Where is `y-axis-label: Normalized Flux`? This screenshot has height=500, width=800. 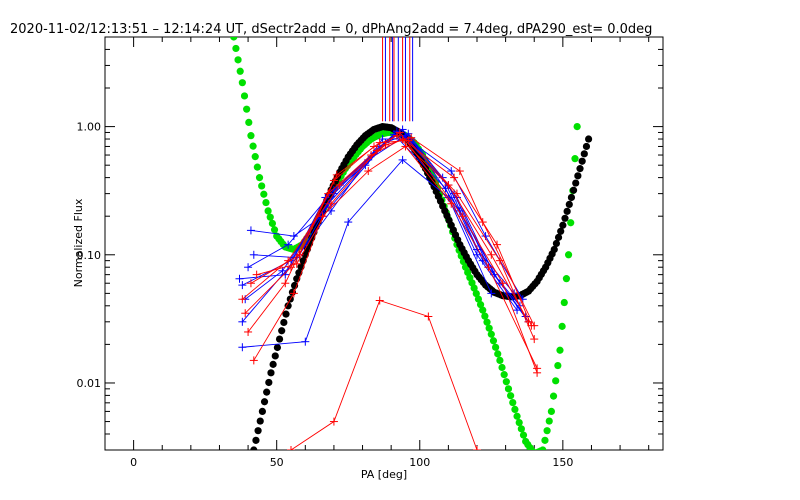
y-axis-label: Normalized Flux is located at coordinates (78, 242).